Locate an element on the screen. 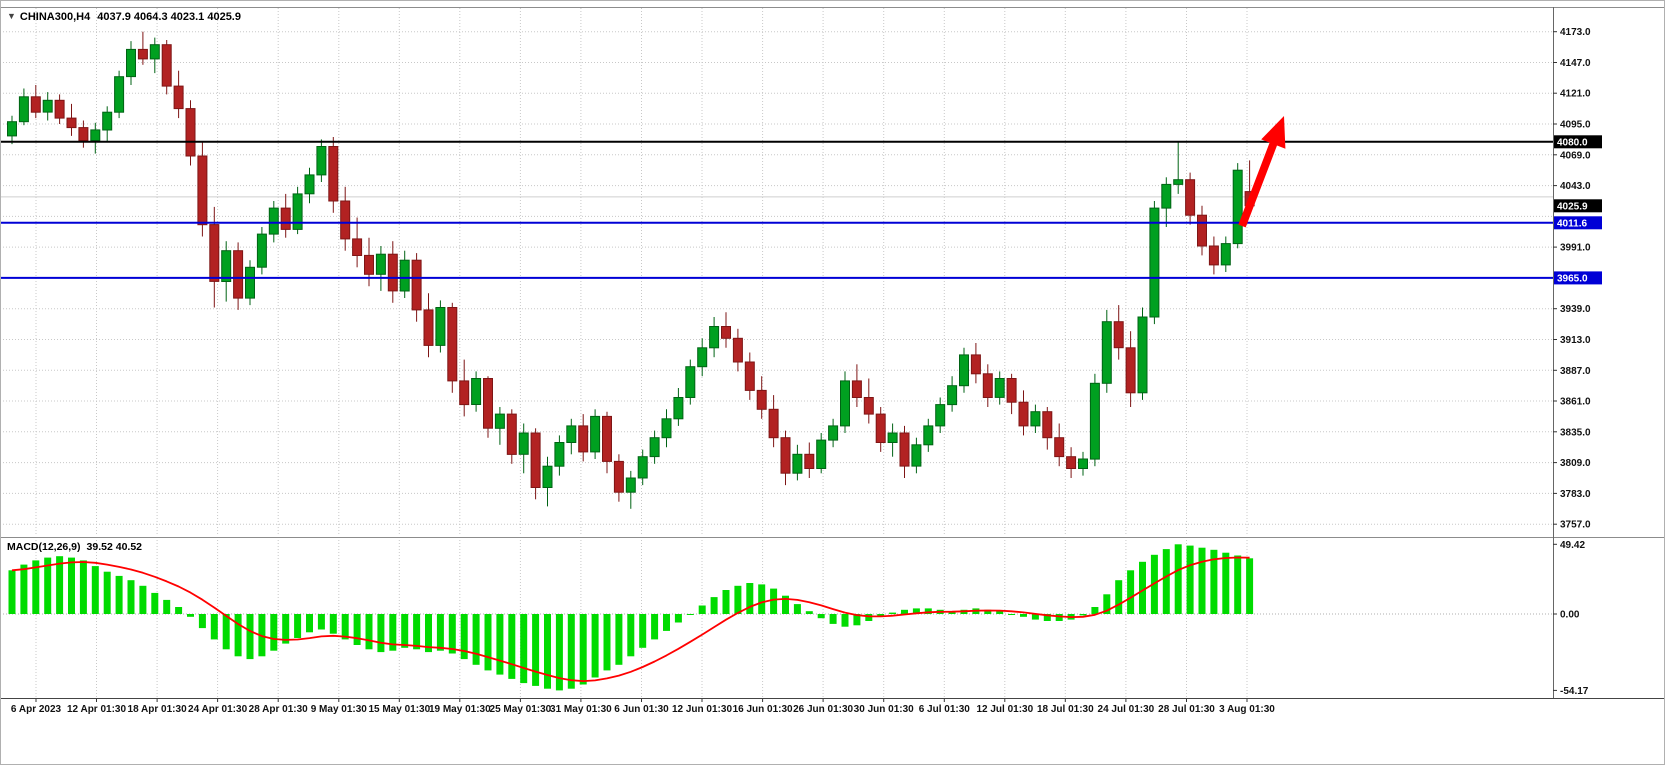 This screenshot has width=1665, height=765. time-axis-label: 6 Apr 2023 is located at coordinates (36, 709).